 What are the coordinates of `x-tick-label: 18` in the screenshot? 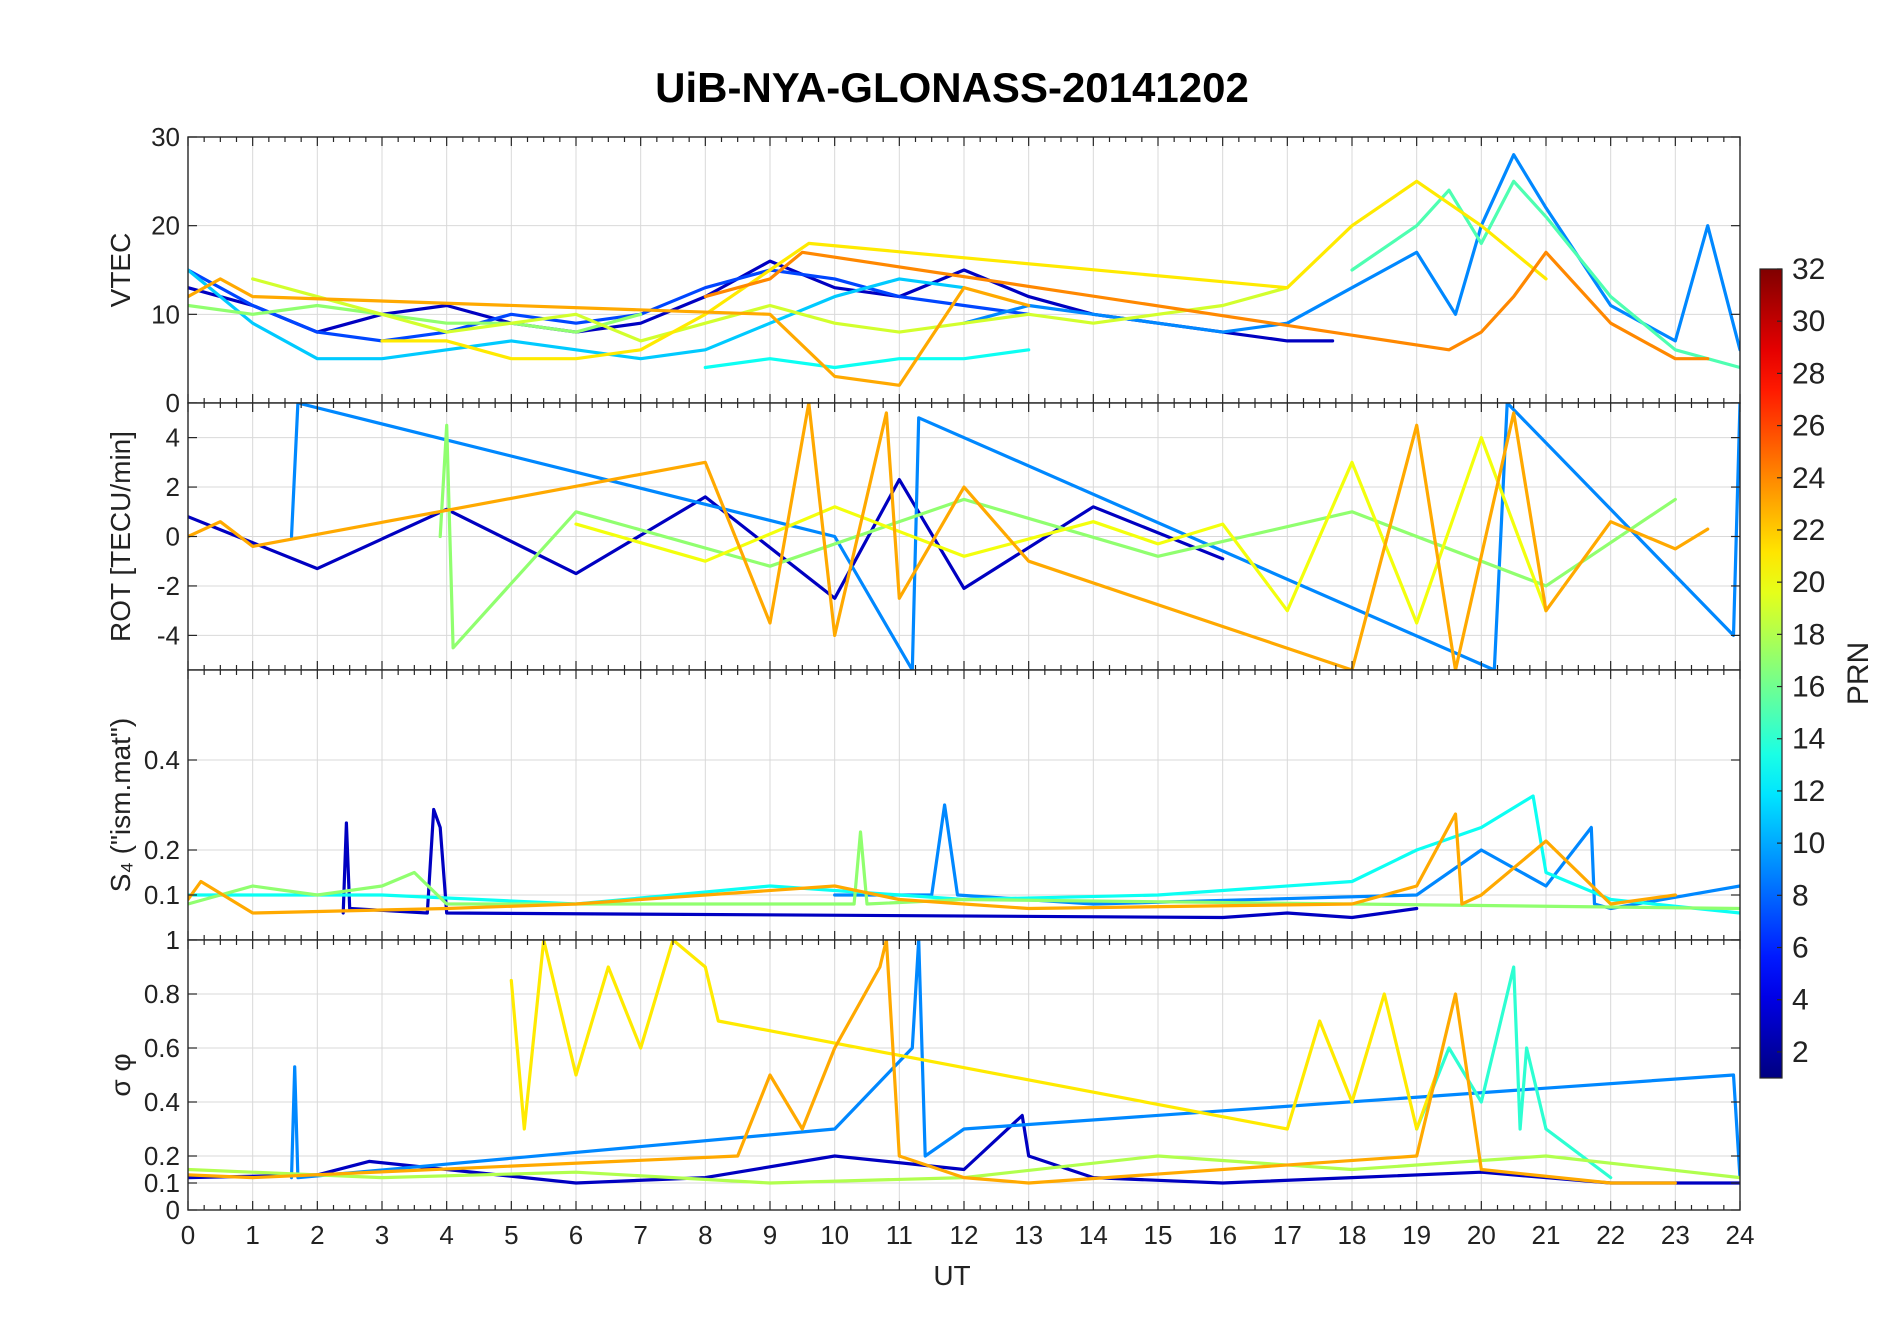 It's located at (1352, 1235).